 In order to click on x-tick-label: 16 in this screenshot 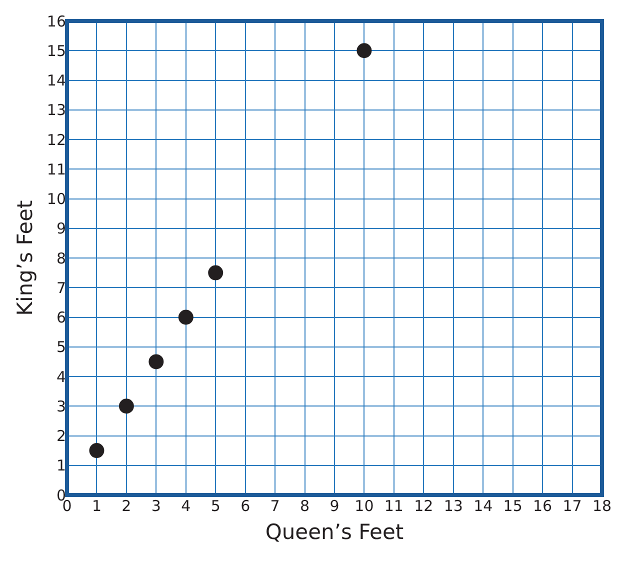, I will do `click(542, 506)`.